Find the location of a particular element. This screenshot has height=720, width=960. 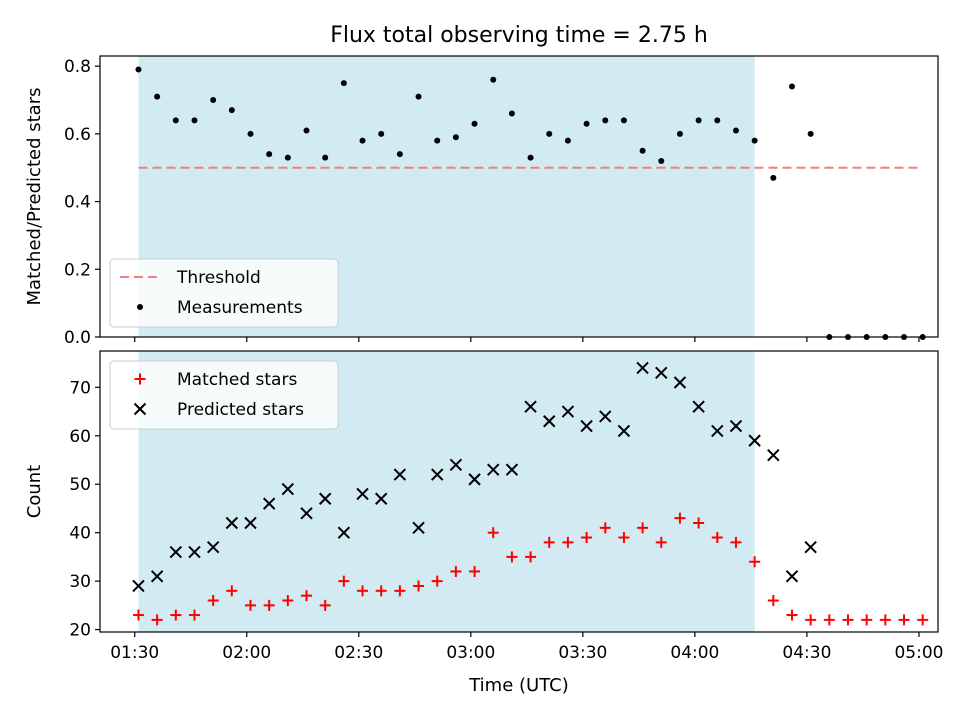

legend-label: Predicted stars is located at coordinates (240, 410).